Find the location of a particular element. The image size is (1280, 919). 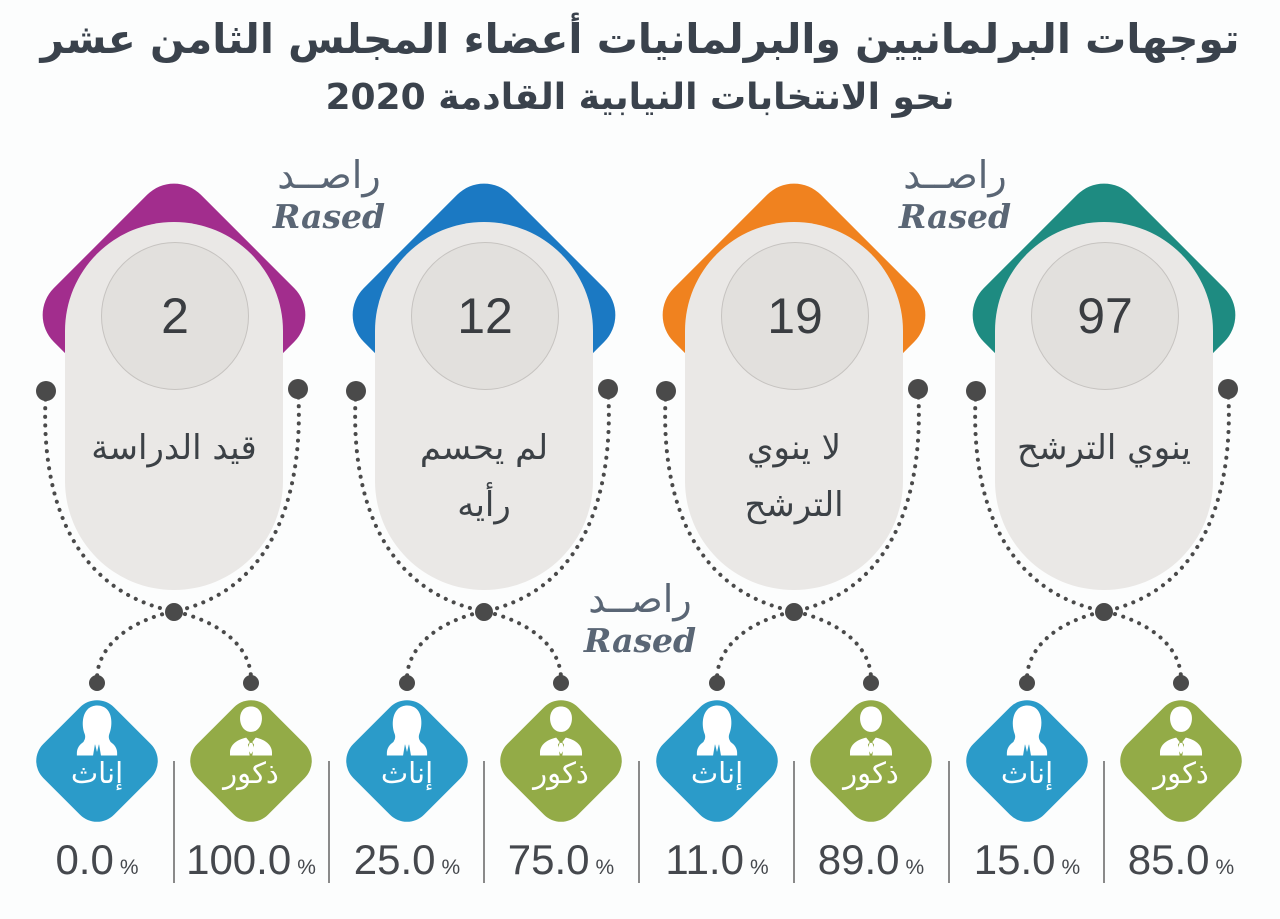

category-label-line1: لم يحسم is located at coordinates (484, 448).